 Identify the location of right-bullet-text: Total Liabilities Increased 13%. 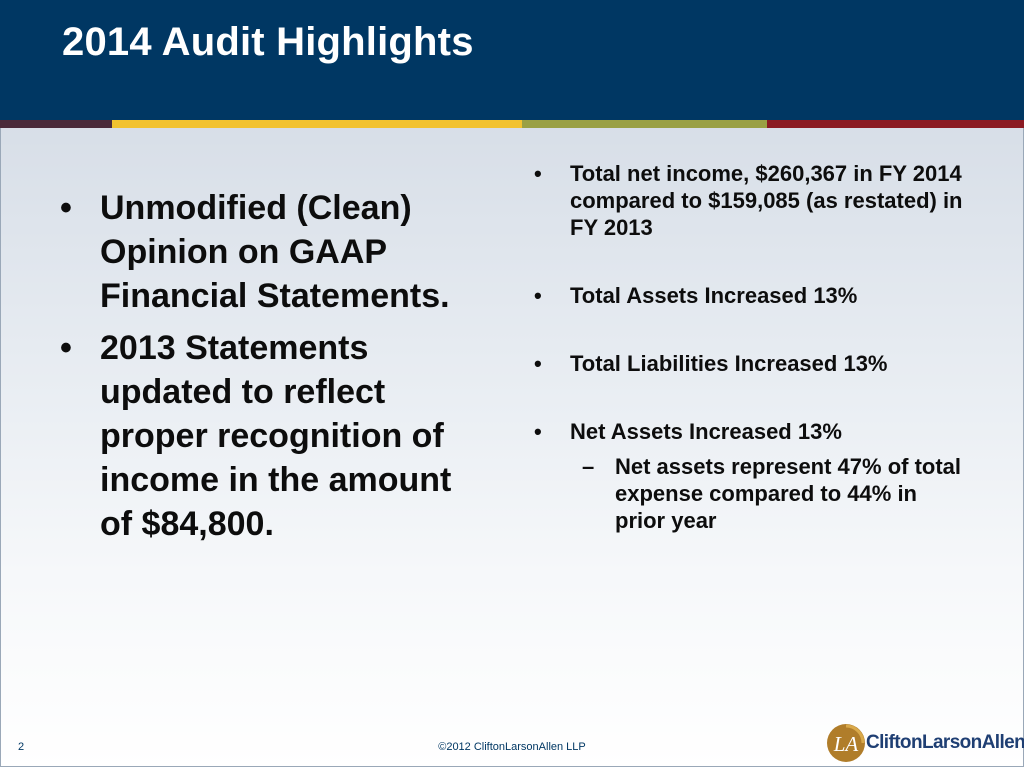
(729, 363).